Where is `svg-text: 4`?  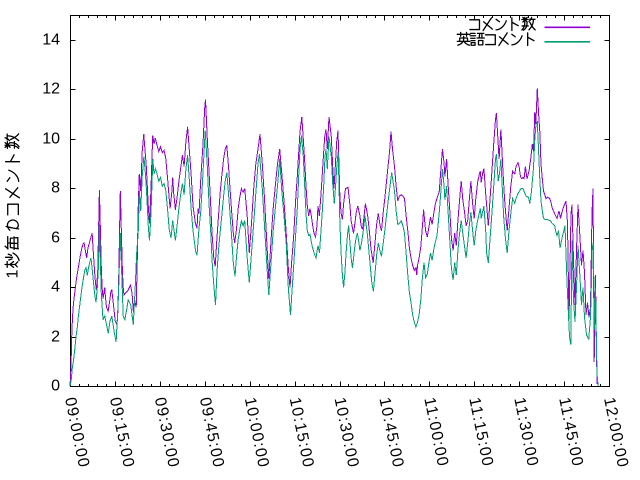
svg-text: 4 is located at coordinates (55, 286).